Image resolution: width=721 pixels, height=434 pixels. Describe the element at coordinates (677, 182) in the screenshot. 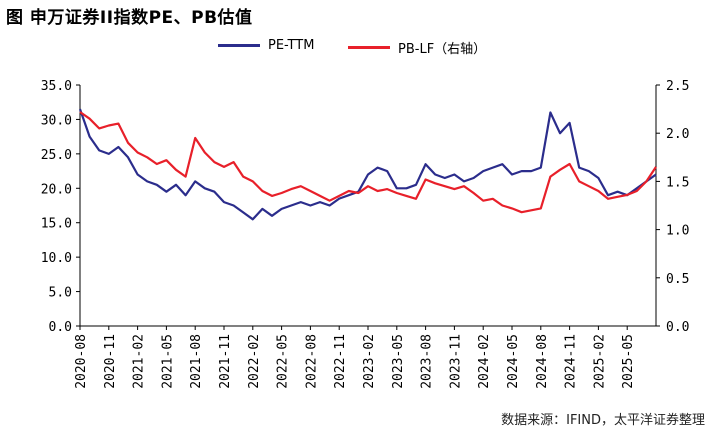

I see `y-right-tick-label: 1.5` at that location.